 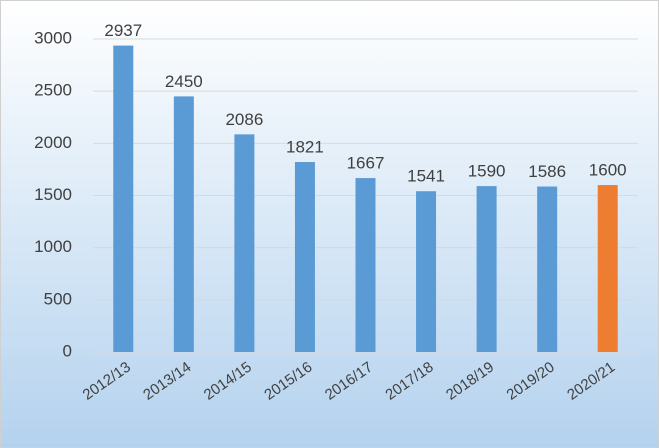 What do you see at coordinates (366, 163) in the screenshot?
I see `data-label: 1667` at bounding box center [366, 163].